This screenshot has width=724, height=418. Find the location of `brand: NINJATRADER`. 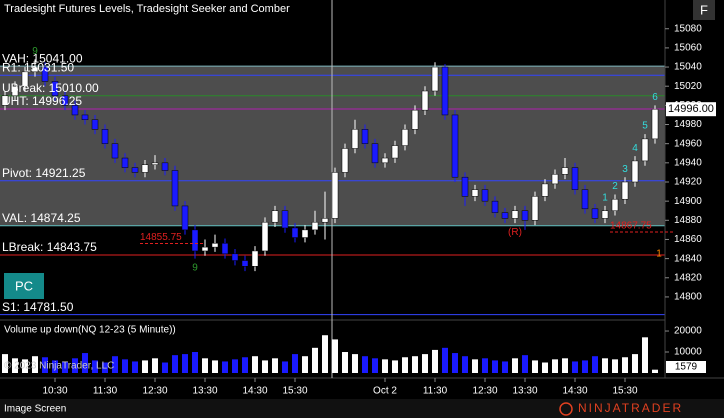

brand: NINJATRADER is located at coordinates (630, 408).